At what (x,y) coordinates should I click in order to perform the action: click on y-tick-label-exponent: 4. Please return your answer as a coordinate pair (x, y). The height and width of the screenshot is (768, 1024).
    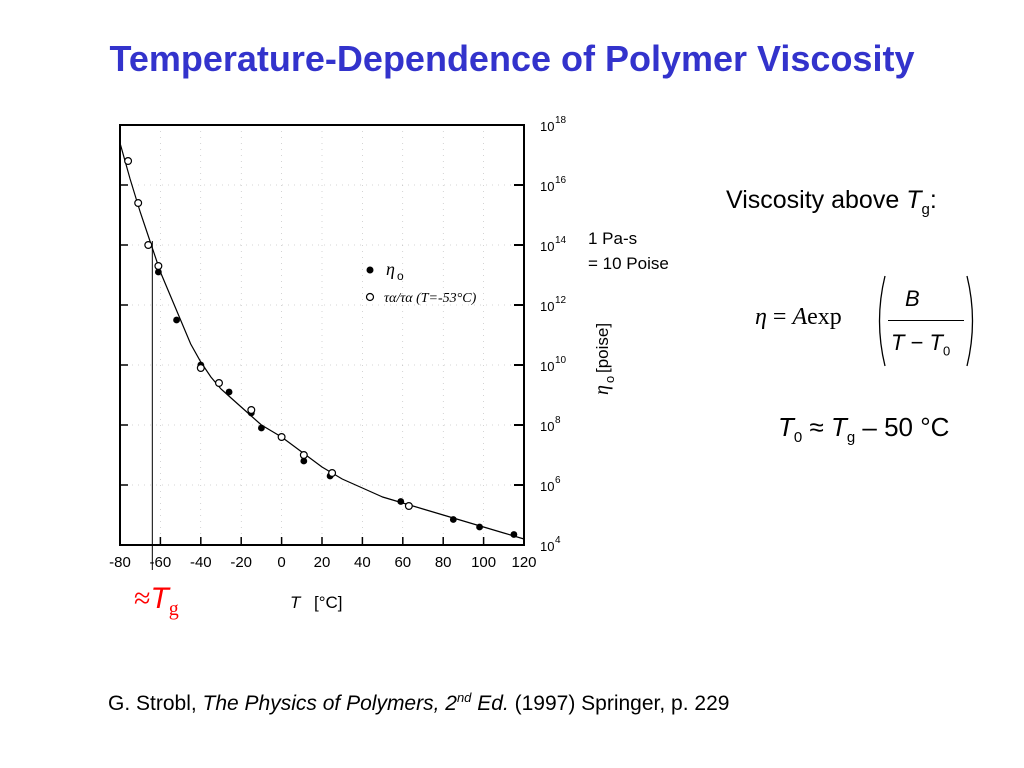
    Looking at the image, I should click on (558, 540).